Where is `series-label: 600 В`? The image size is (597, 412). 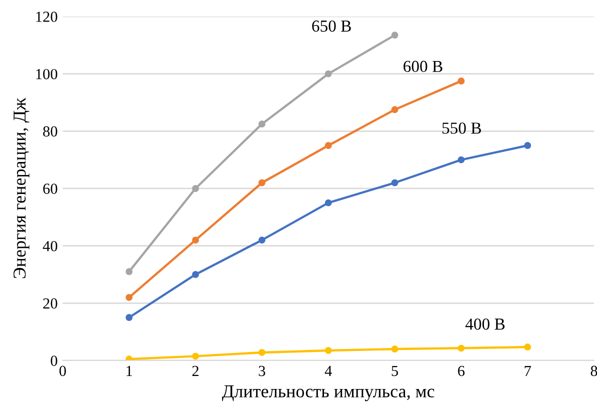
series-label: 600 В is located at coordinates (423, 66).